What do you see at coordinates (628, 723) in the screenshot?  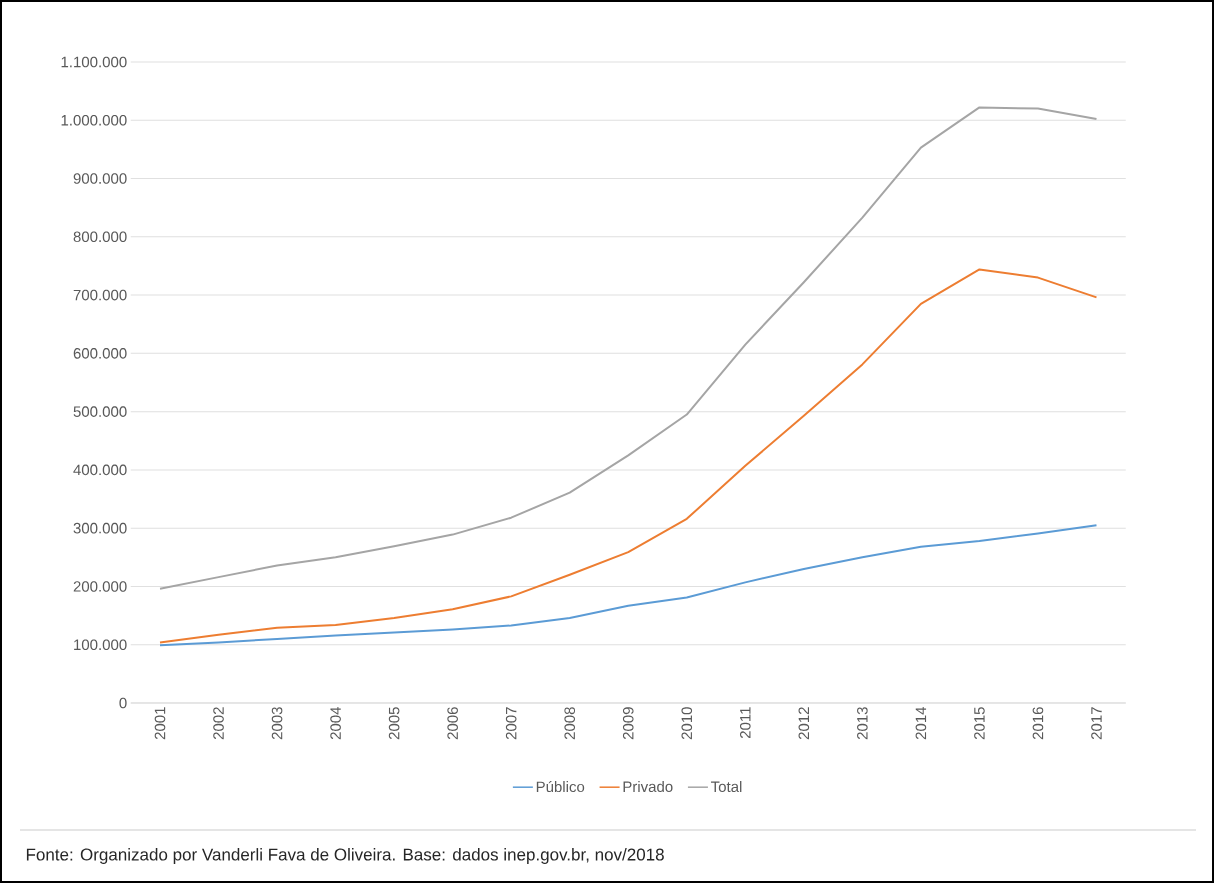 I see `x-tick-label: 2009` at bounding box center [628, 723].